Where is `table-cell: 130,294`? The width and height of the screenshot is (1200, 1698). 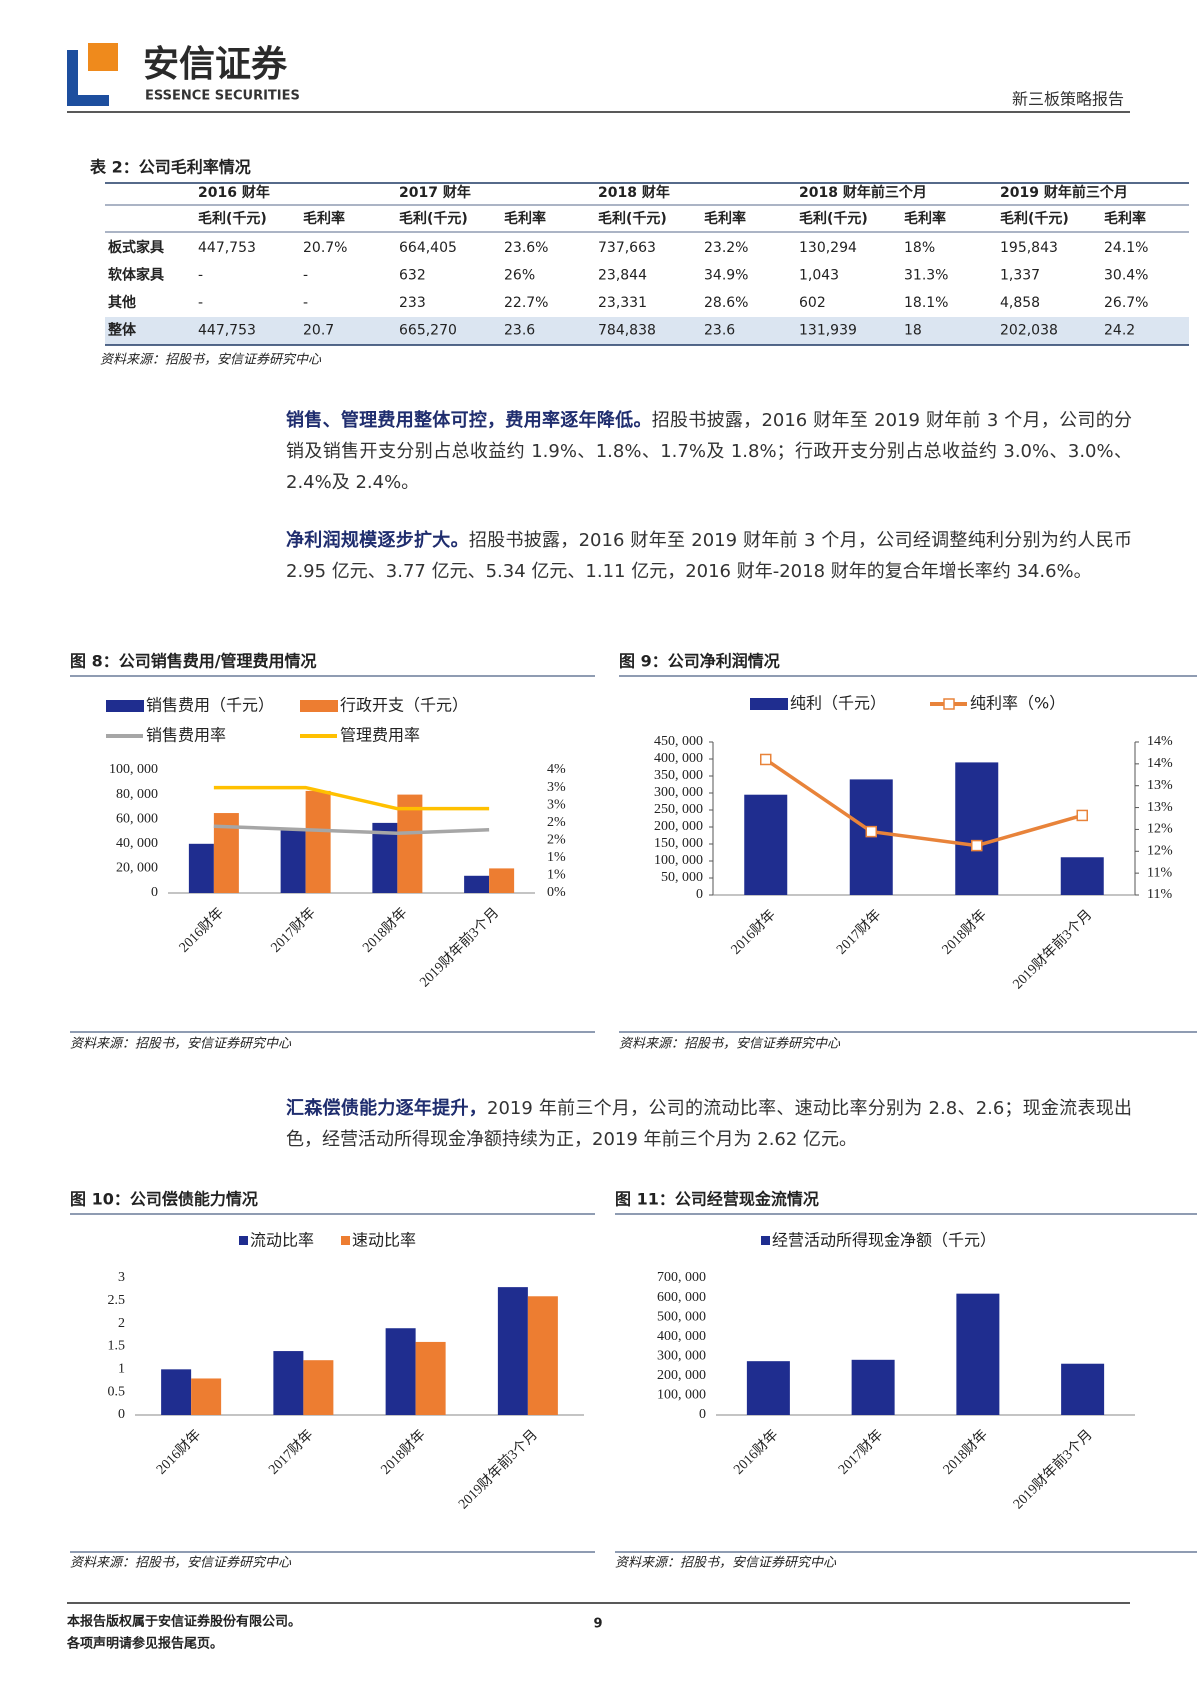
table-cell: 130,294 is located at coordinates (828, 248).